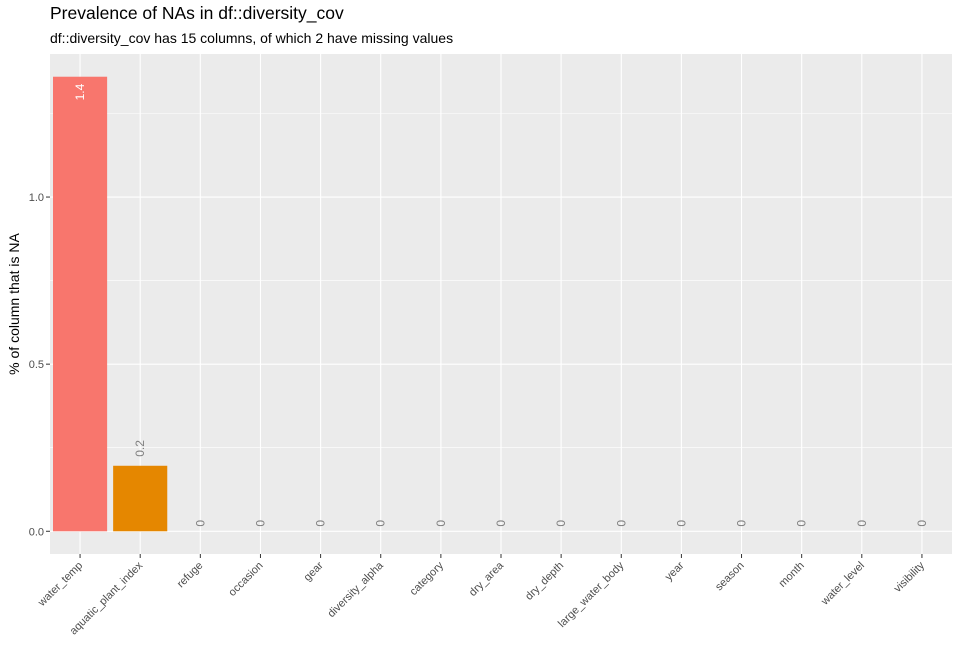 This screenshot has width=960, height=672. What do you see at coordinates (441, 523) in the screenshot?
I see `data-label-category: 0` at bounding box center [441, 523].